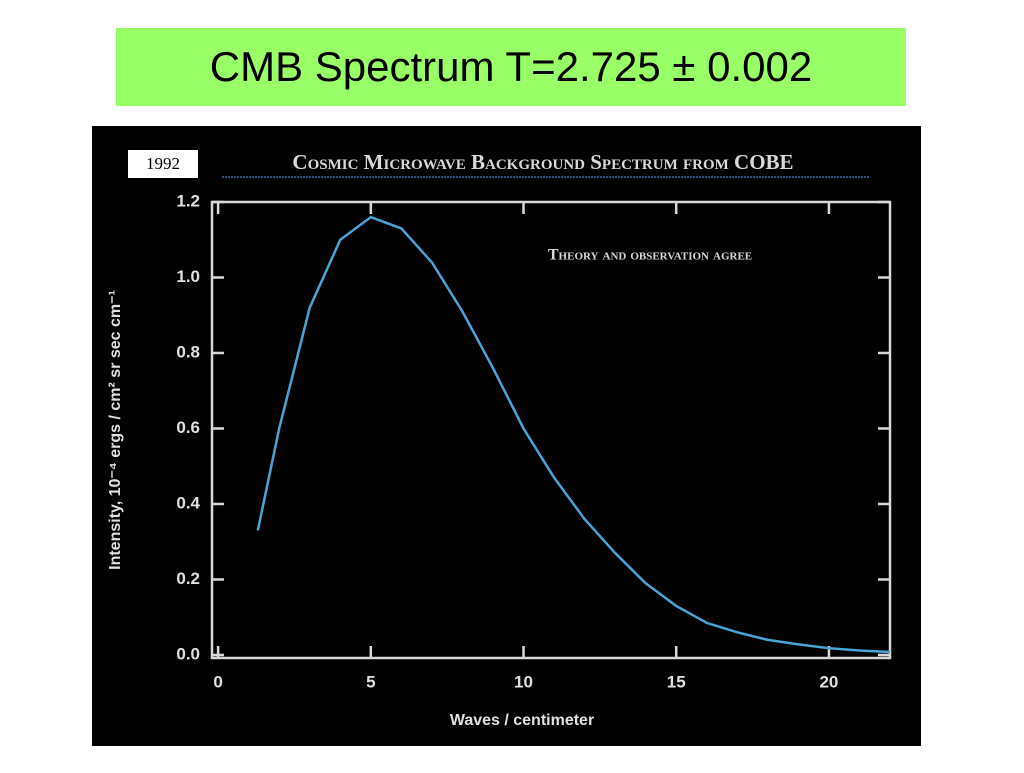 This screenshot has width=1024, height=773. Describe the element at coordinates (188, 200) in the screenshot. I see `y-tick-label: 1.2` at that location.